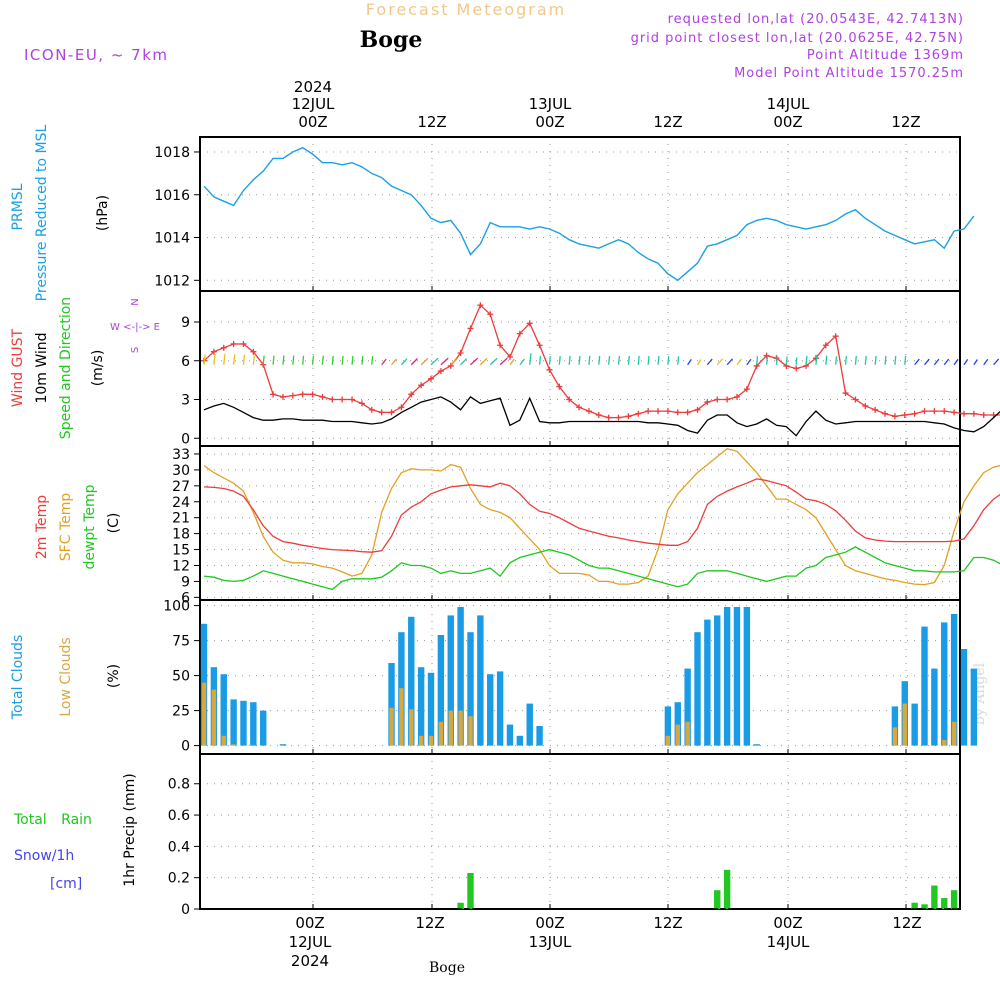  What do you see at coordinates (185, 747) in the screenshot?
I see `clouds-tick-label: 0` at bounding box center [185, 747].